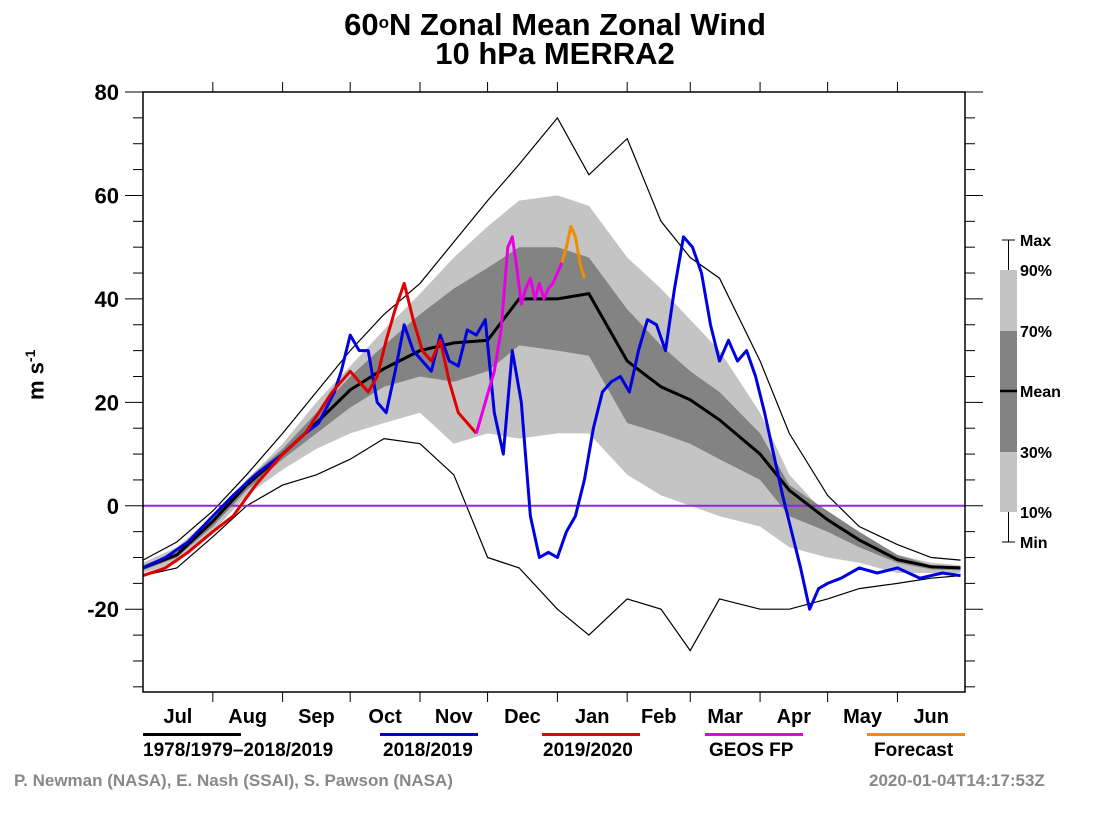 This screenshot has height=818, width=1094. I want to click on legend-label: Mean, so click(1040, 392).